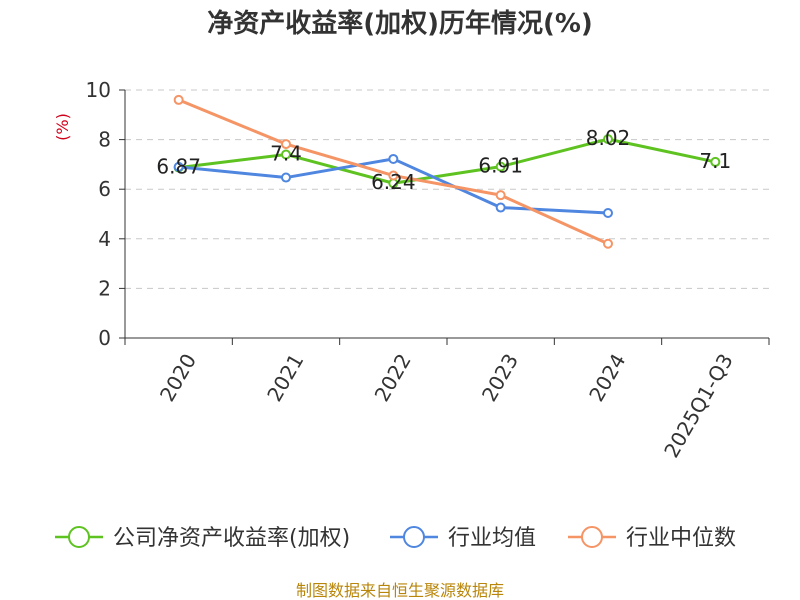 The width and height of the screenshot is (800, 600). I want to click on y-tick-label: 6, so click(104, 189).